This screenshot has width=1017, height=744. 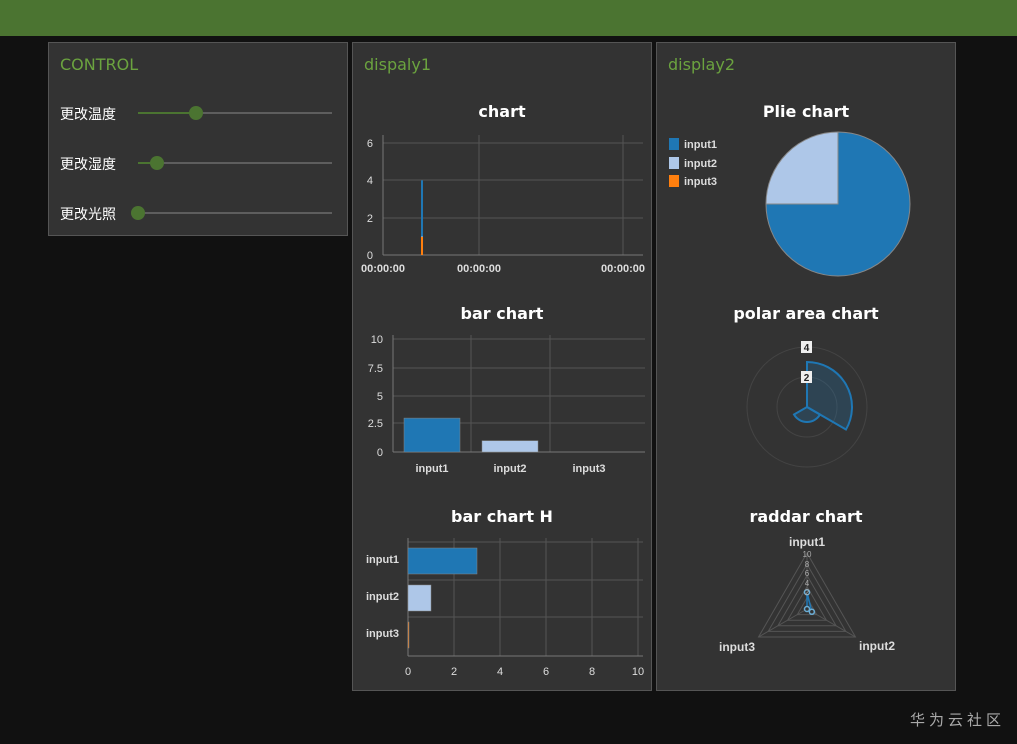 I want to click on radar-axis-label: input3, so click(x=737, y=647).